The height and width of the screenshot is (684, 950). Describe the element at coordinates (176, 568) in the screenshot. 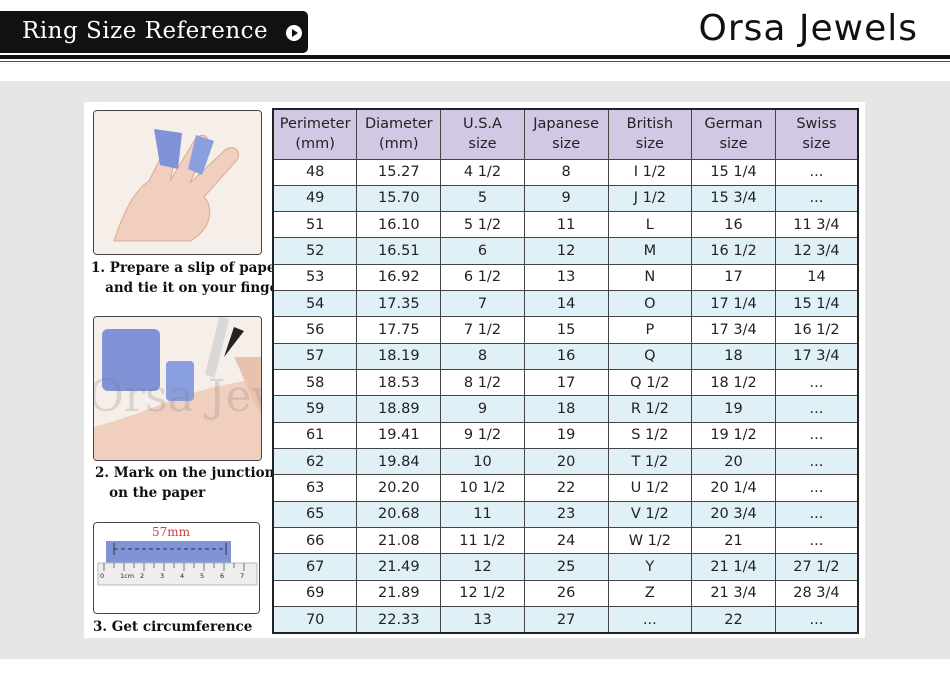

I see `step-3-image: 57mm 0 1cm 2 3 4 5 6 7` at that location.